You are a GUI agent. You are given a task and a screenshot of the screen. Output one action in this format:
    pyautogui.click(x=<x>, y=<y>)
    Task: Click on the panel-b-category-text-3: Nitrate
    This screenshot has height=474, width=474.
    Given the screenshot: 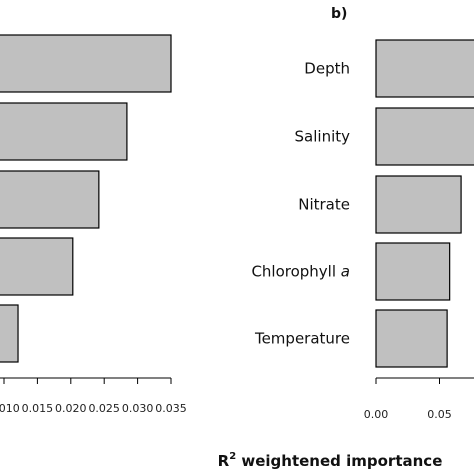 What is the action you would take?
    pyautogui.click(x=324, y=205)
    